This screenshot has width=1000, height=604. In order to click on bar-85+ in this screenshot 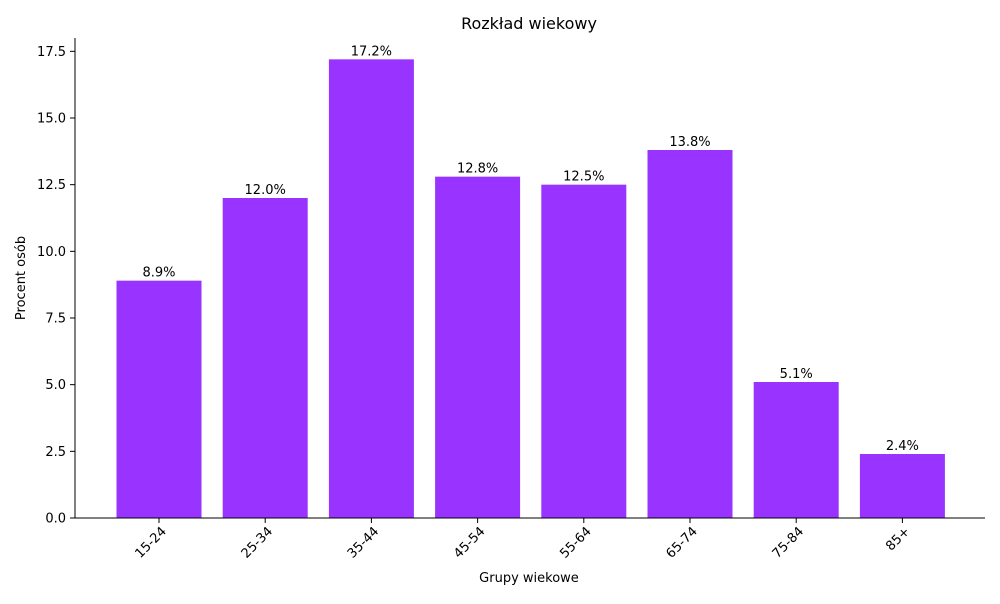, I will do `click(902, 486)`.